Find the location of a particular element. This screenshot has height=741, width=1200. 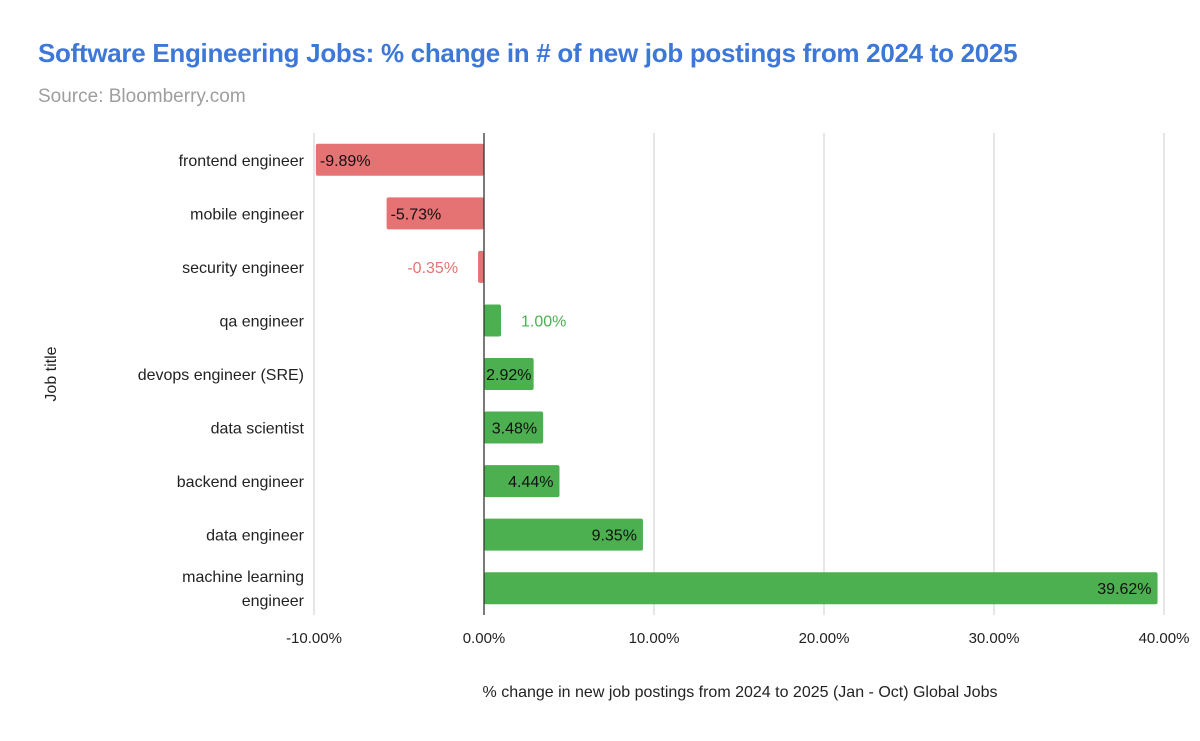

data-label: -5.73% is located at coordinates (416, 214).